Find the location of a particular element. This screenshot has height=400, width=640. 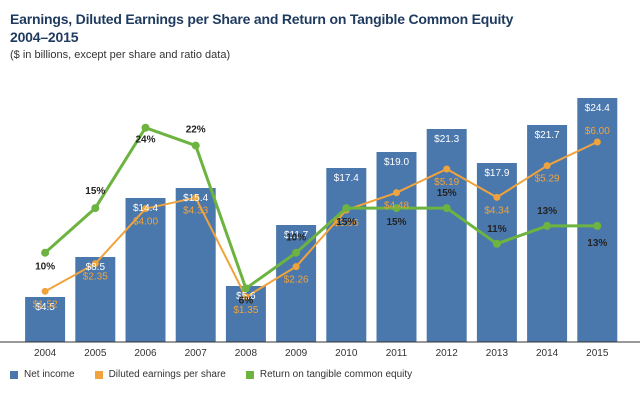

bar-label-2007: $15.4 is located at coordinates (195, 198).